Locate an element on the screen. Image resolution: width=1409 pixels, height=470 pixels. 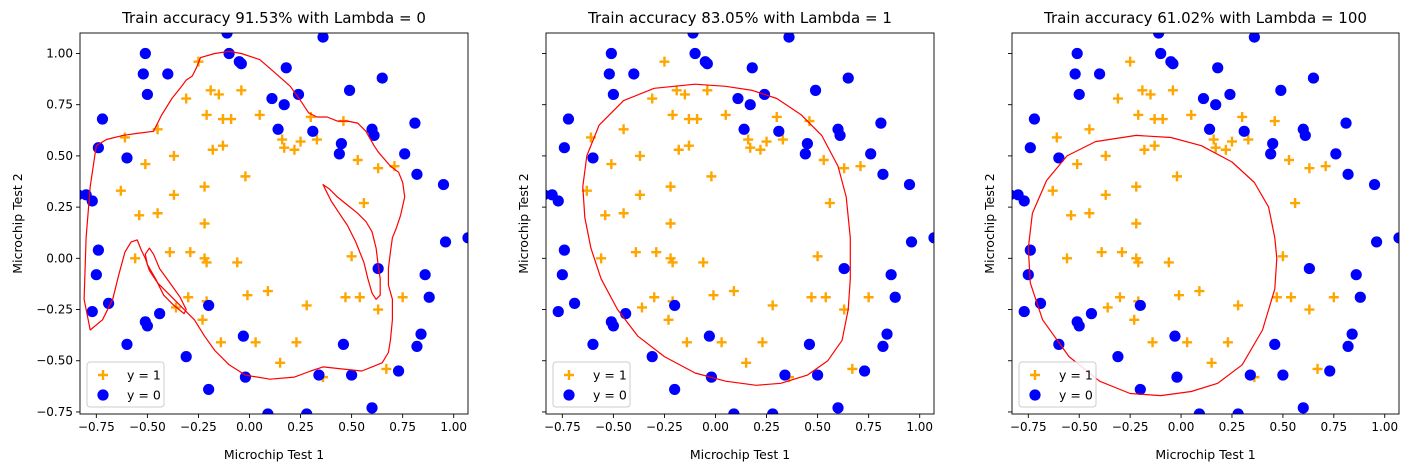
legend-marker-y0 is located at coordinates (103, 395).